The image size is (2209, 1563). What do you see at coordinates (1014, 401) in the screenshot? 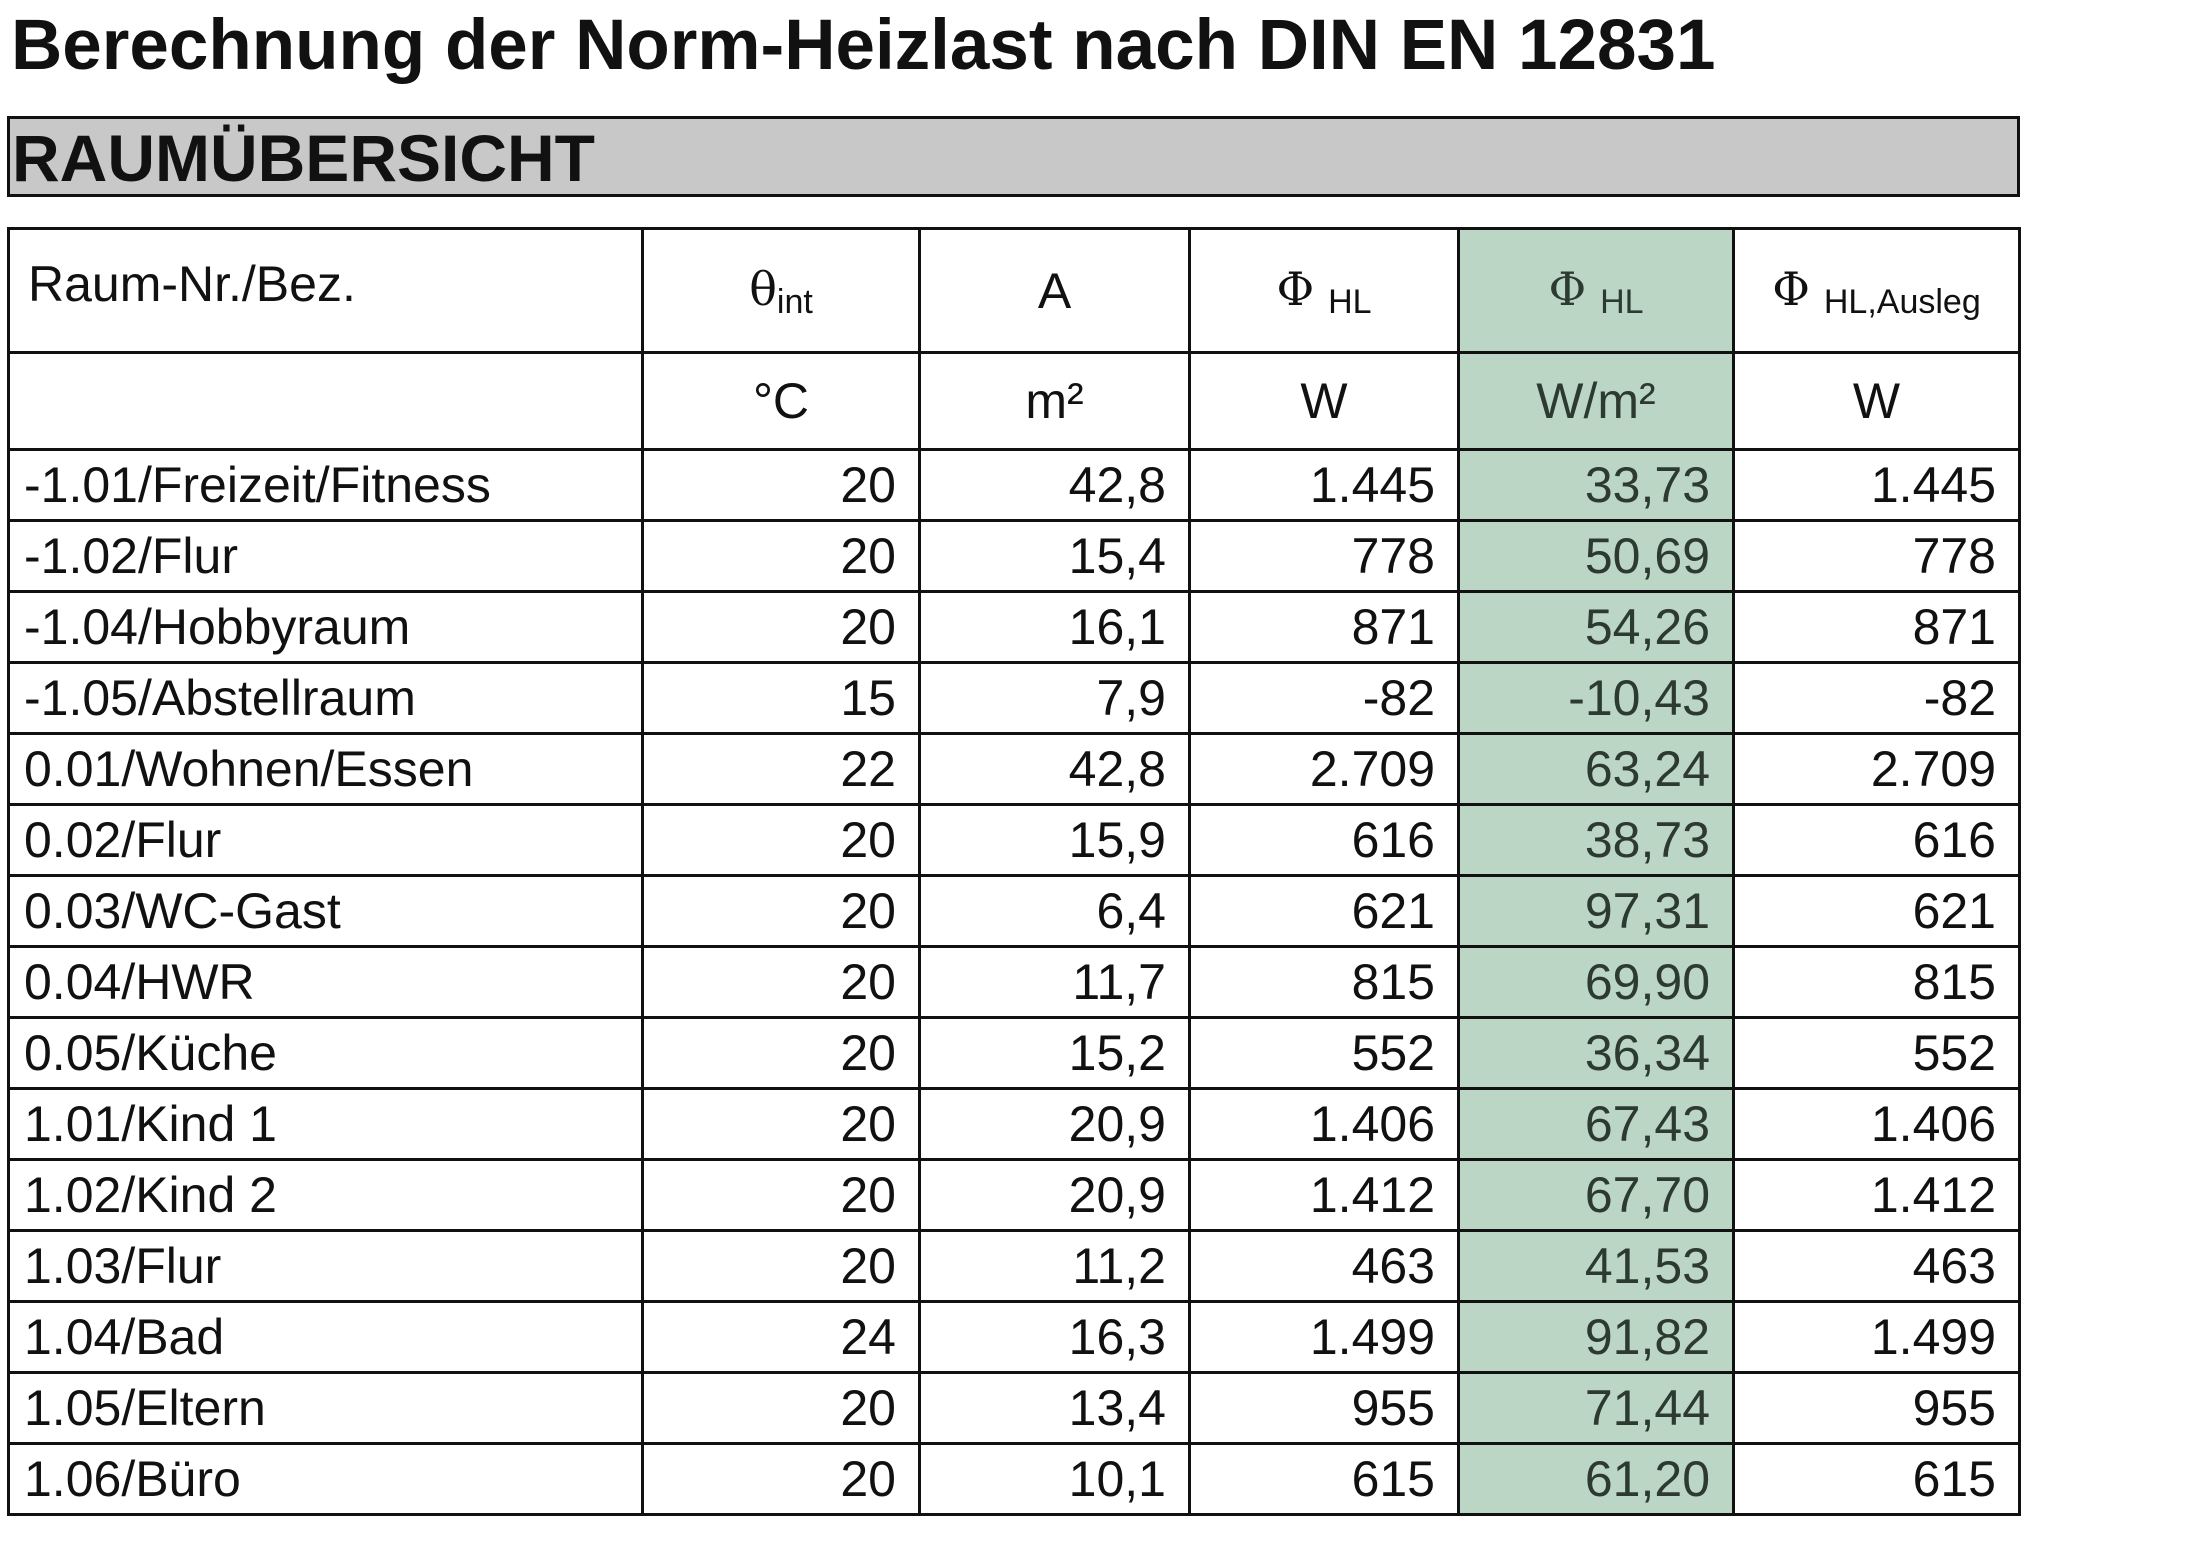
I see `unit-row: °C m² W W/m² W` at bounding box center [1014, 401].